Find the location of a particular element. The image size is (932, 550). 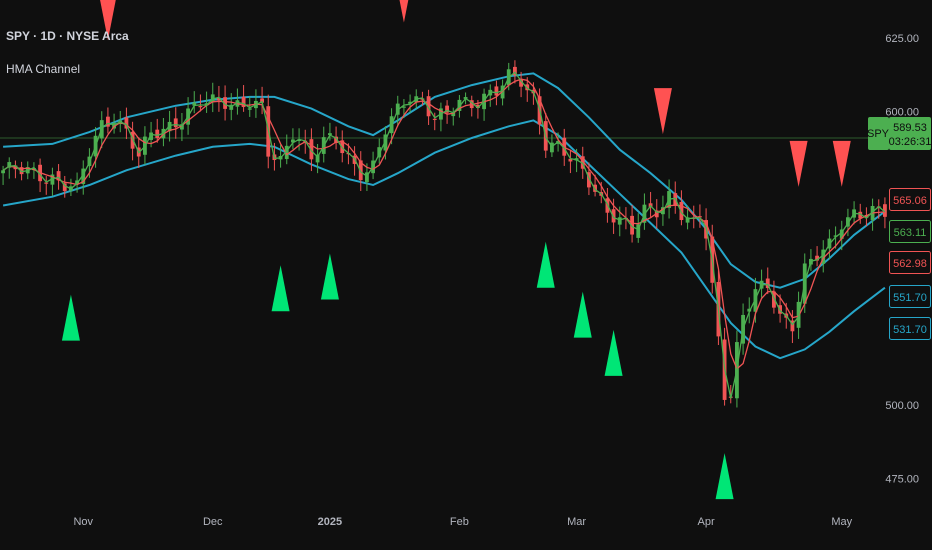

x-tick-label: 2025 is located at coordinates (330, 522).